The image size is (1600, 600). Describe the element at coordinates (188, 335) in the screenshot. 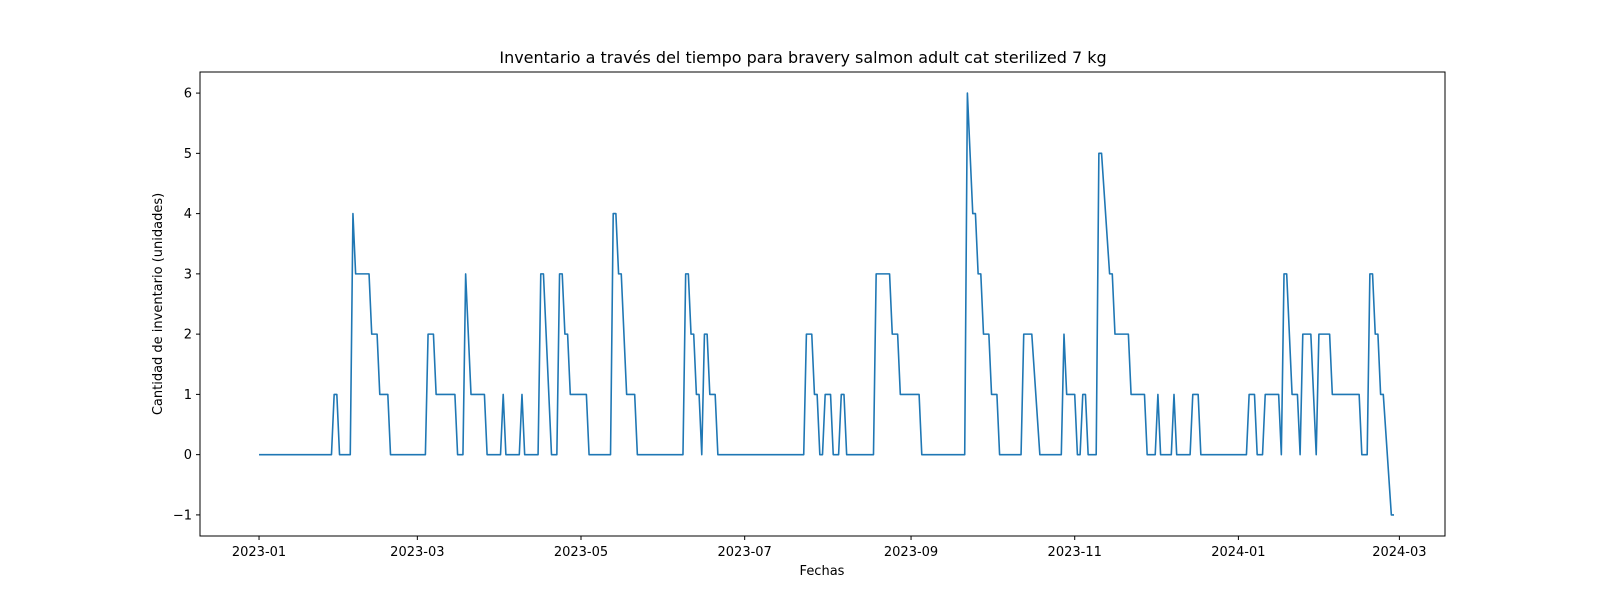

I see `y-tick-label: 2` at that location.